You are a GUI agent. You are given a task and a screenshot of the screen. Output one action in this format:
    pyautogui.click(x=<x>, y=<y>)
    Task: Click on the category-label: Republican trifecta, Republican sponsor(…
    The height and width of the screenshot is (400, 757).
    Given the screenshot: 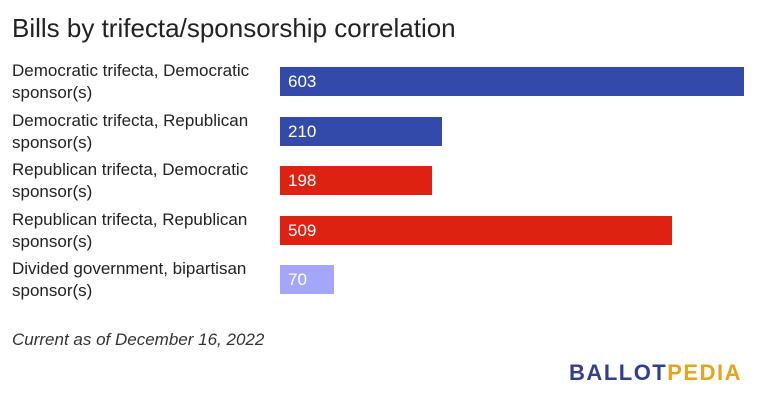 What is the action you would take?
    pyautogui.click(x=130, y=230)
    